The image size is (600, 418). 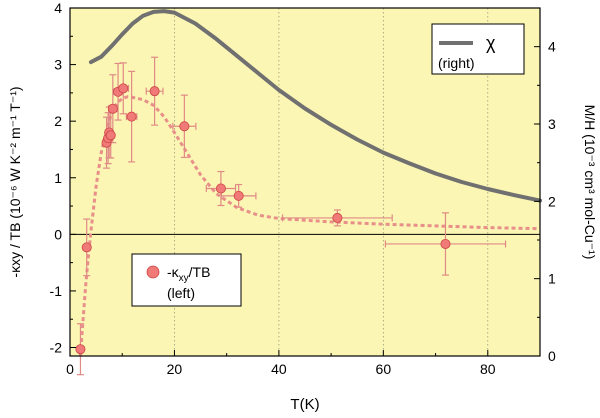 I want to click on legend-kappa-label: -κxy/TB, so click(x=188, y=274).